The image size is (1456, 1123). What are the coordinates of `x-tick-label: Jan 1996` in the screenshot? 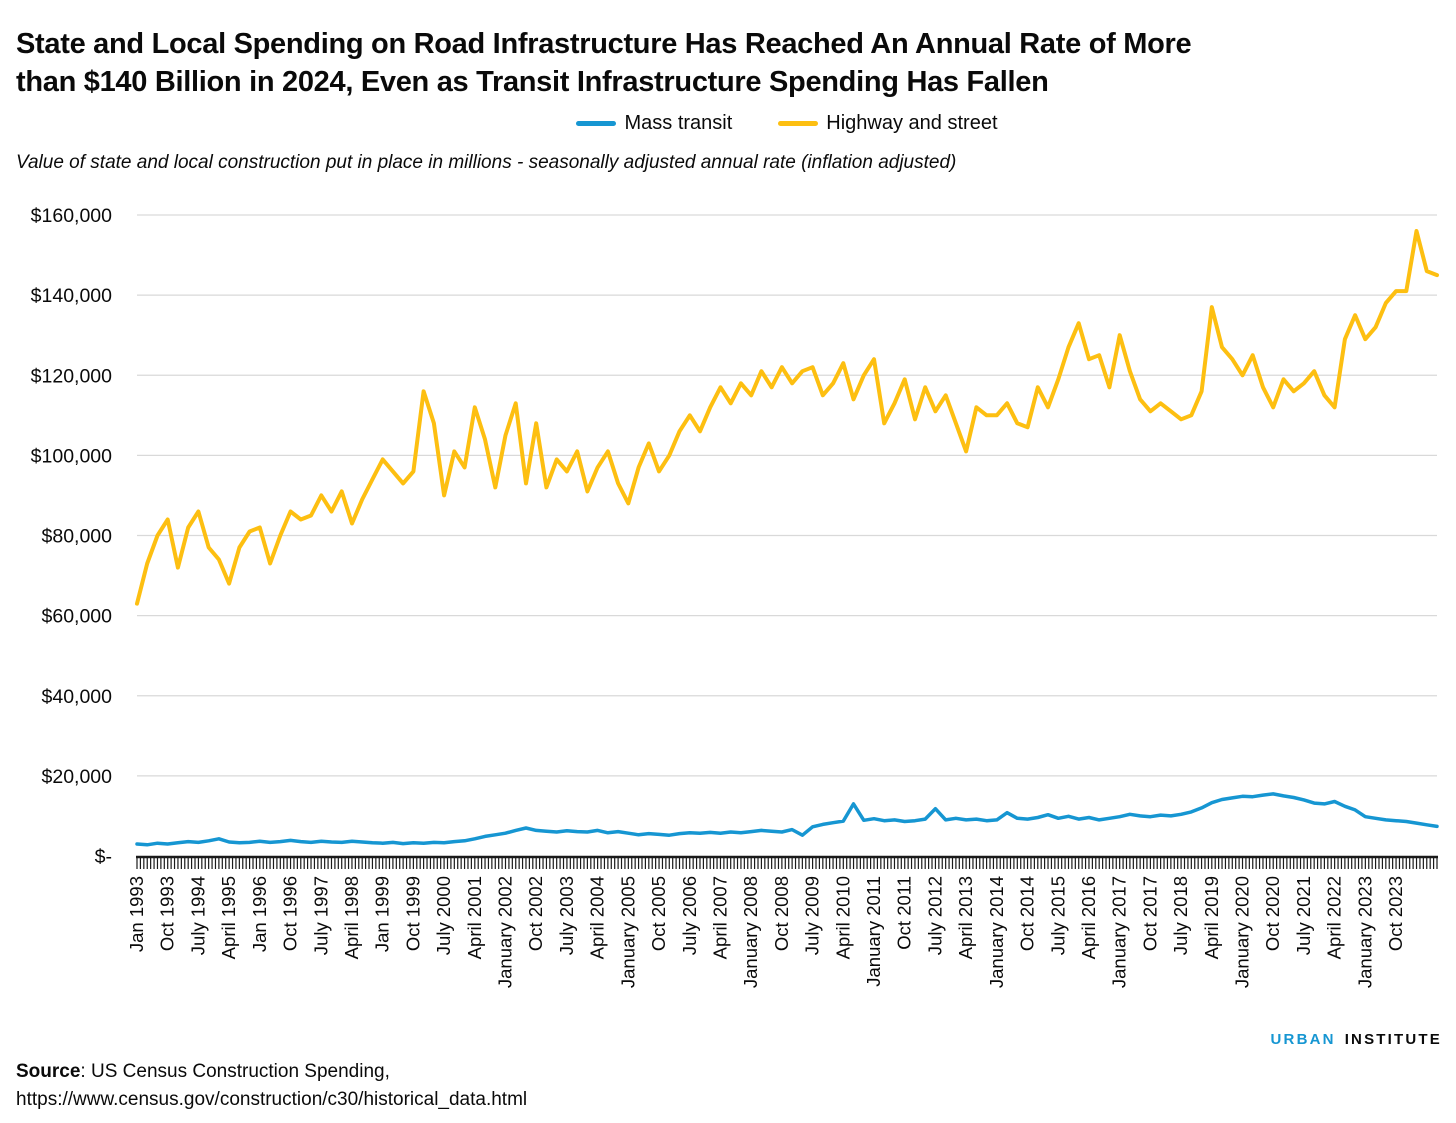 It's located at (259, 914).